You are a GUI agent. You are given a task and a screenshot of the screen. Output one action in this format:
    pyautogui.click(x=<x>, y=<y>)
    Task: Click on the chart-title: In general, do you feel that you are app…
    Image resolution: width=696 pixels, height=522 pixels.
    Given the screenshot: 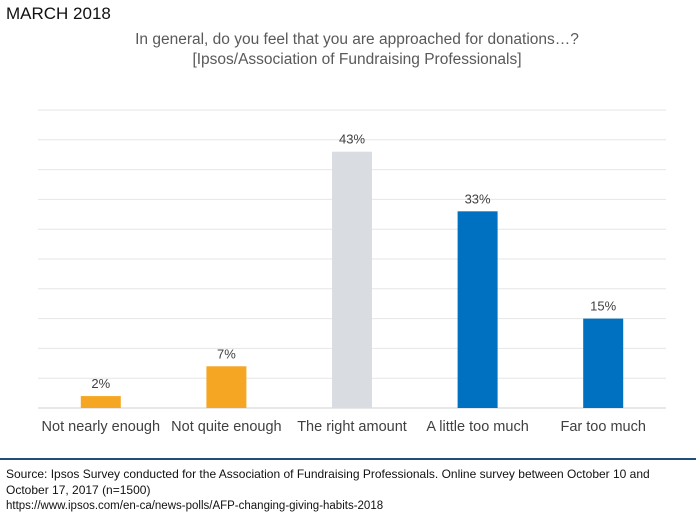 What is the action you would take?
    pyautogui.click(x=357, y=39)
    